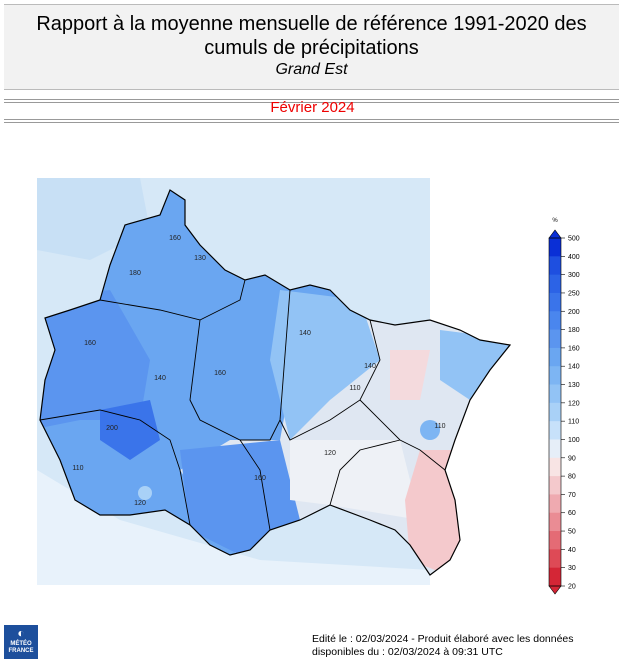 The image size is (625, 662). I want to click on tick-label: 400, so click(574, 257).